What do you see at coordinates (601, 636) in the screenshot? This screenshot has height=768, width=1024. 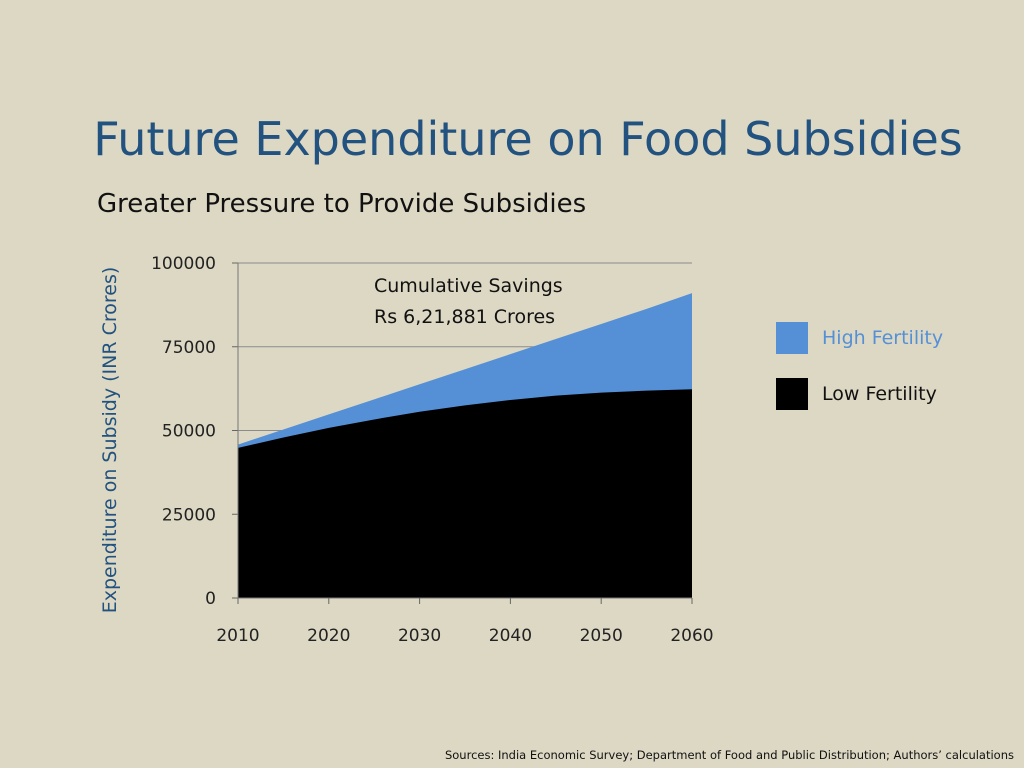 I see `x-tick-label-2050: 2050` at bounding box center [601, 636].